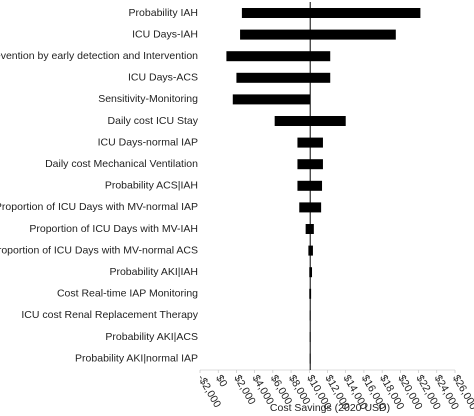 The height and width of the screenshot is (416, 474). I want to click on category-label: ICU Days-ACS, so click(163, 78).